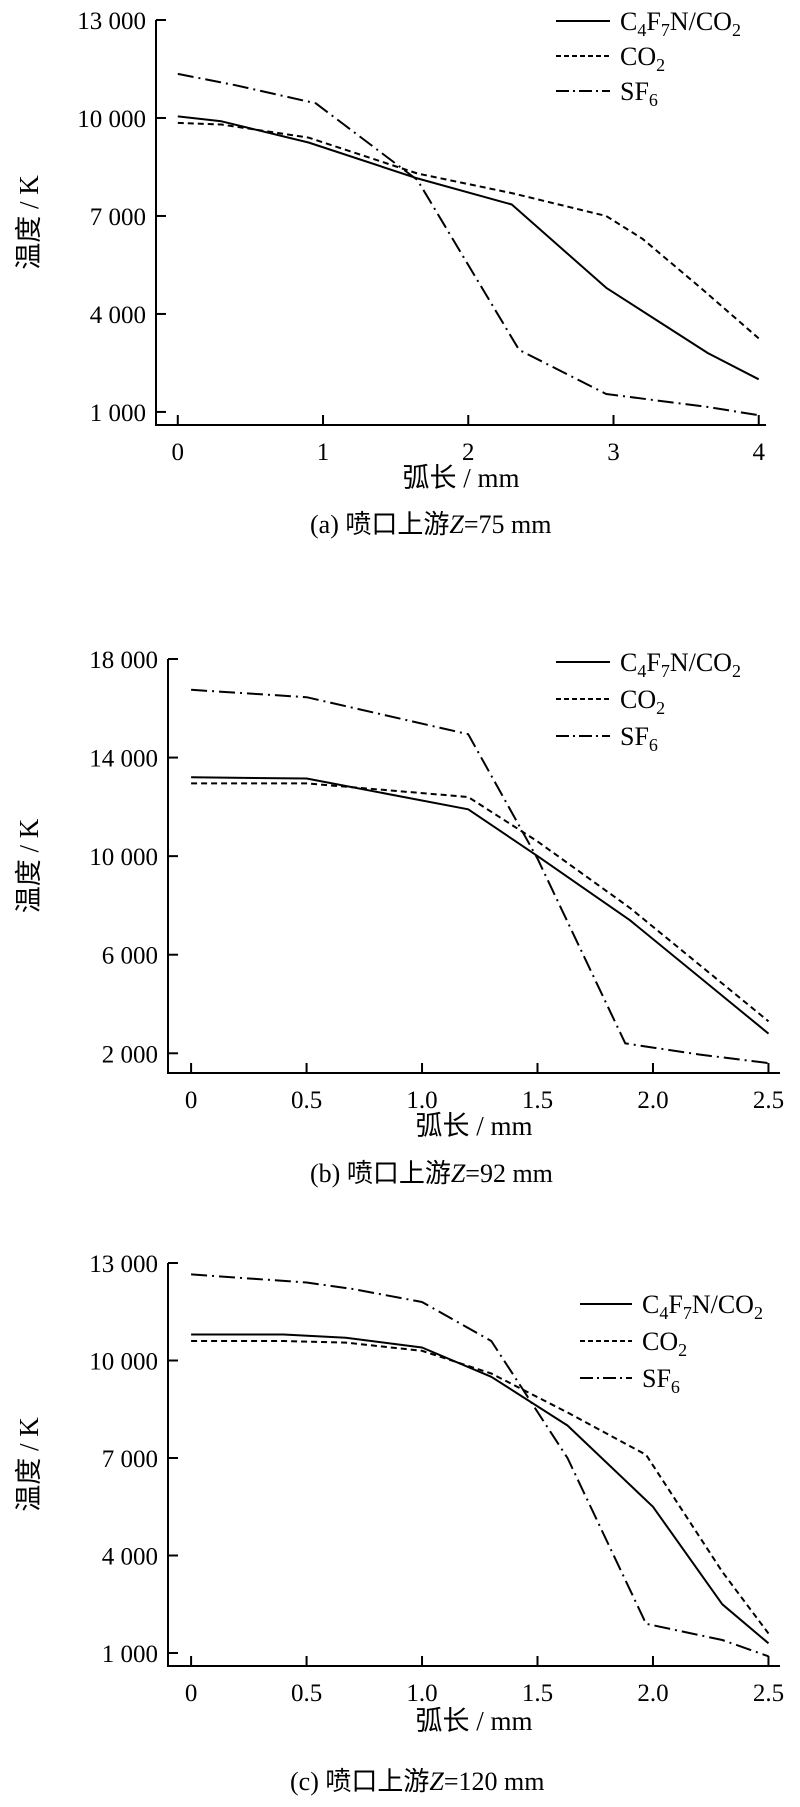  What do you see at coordinates (123, 660) in the screenshot?
I see `y-tick-label: 18 000` at bounding box center [123, 660].